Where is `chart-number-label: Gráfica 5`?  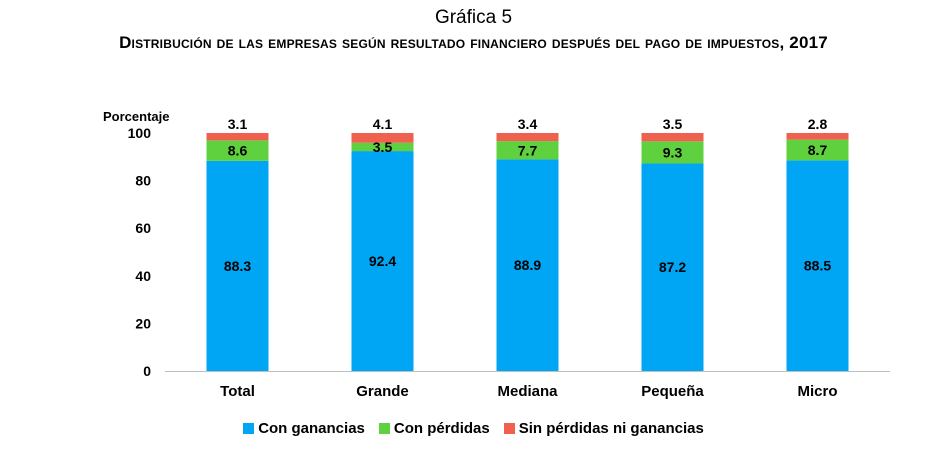 chart-number-label: Gráfica 5 is located at coordinates (473, 17).